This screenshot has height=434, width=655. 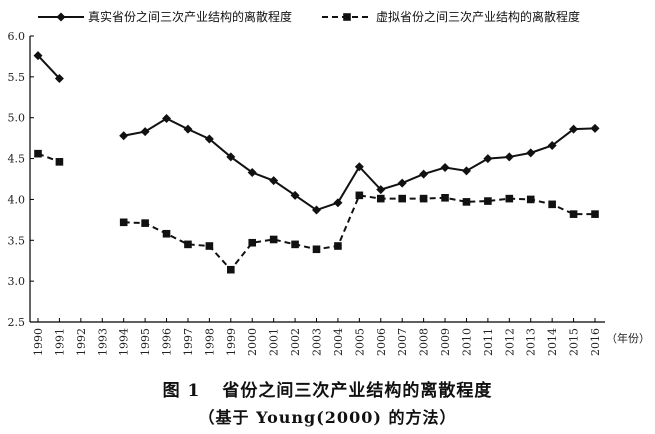 What do you see at coordinates (327, 417) in the screenshot?
I see `figure-caption-subtitle: （基于 Young(2000) 的方法）` at bounding box center [327, 417].